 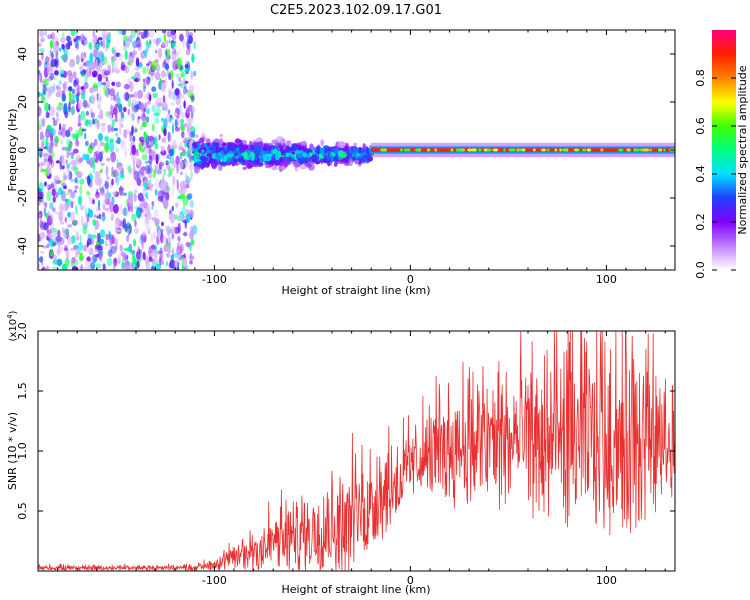 I want to click on spectrogram-ytick-label: -20, so click(x=22, y=198).